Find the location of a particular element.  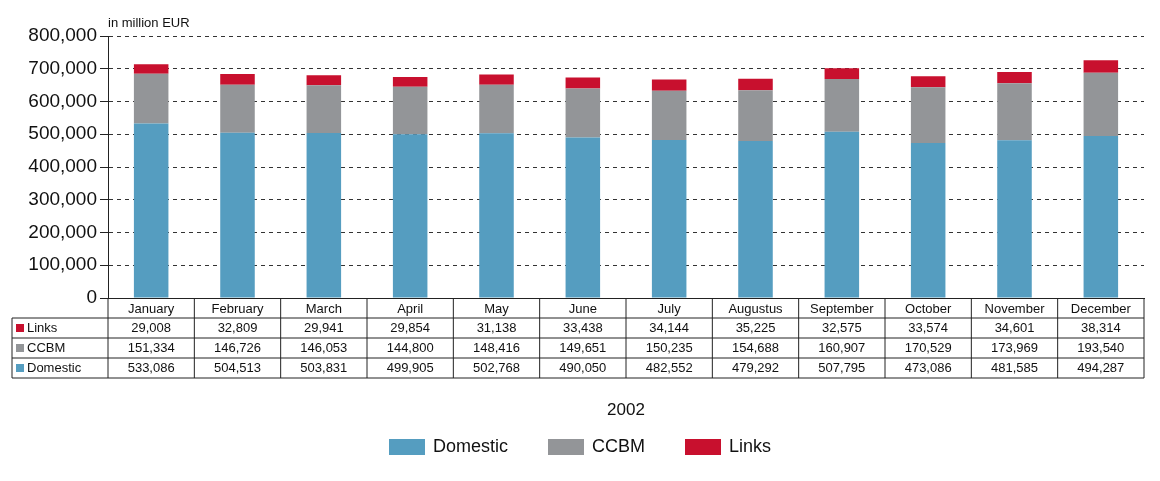

data-label: 32,809 is located at coordinates (237, 327).